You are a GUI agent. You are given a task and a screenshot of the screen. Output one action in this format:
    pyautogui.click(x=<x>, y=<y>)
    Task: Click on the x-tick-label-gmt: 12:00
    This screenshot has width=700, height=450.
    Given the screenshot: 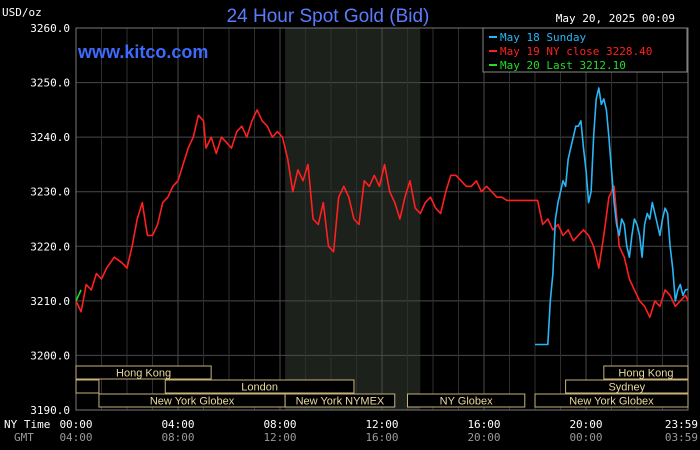 What is the action you would take?
    pyautogui.click(x=279, y=437)
    